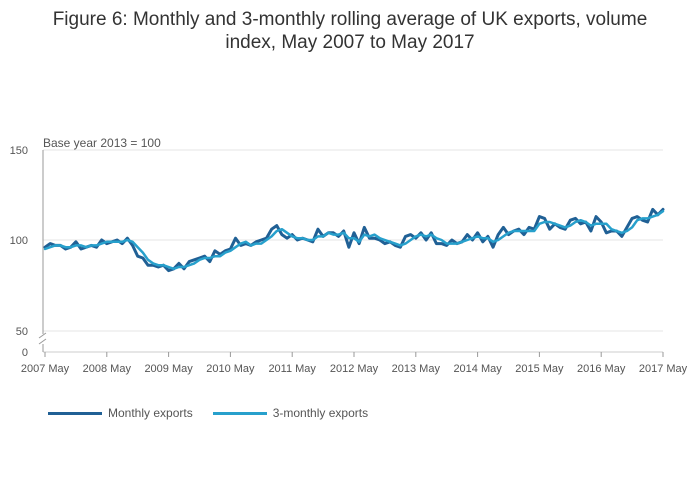 This screenshot has width=700, height=502. I want to click on series-line-rolling, so click(354, 240).